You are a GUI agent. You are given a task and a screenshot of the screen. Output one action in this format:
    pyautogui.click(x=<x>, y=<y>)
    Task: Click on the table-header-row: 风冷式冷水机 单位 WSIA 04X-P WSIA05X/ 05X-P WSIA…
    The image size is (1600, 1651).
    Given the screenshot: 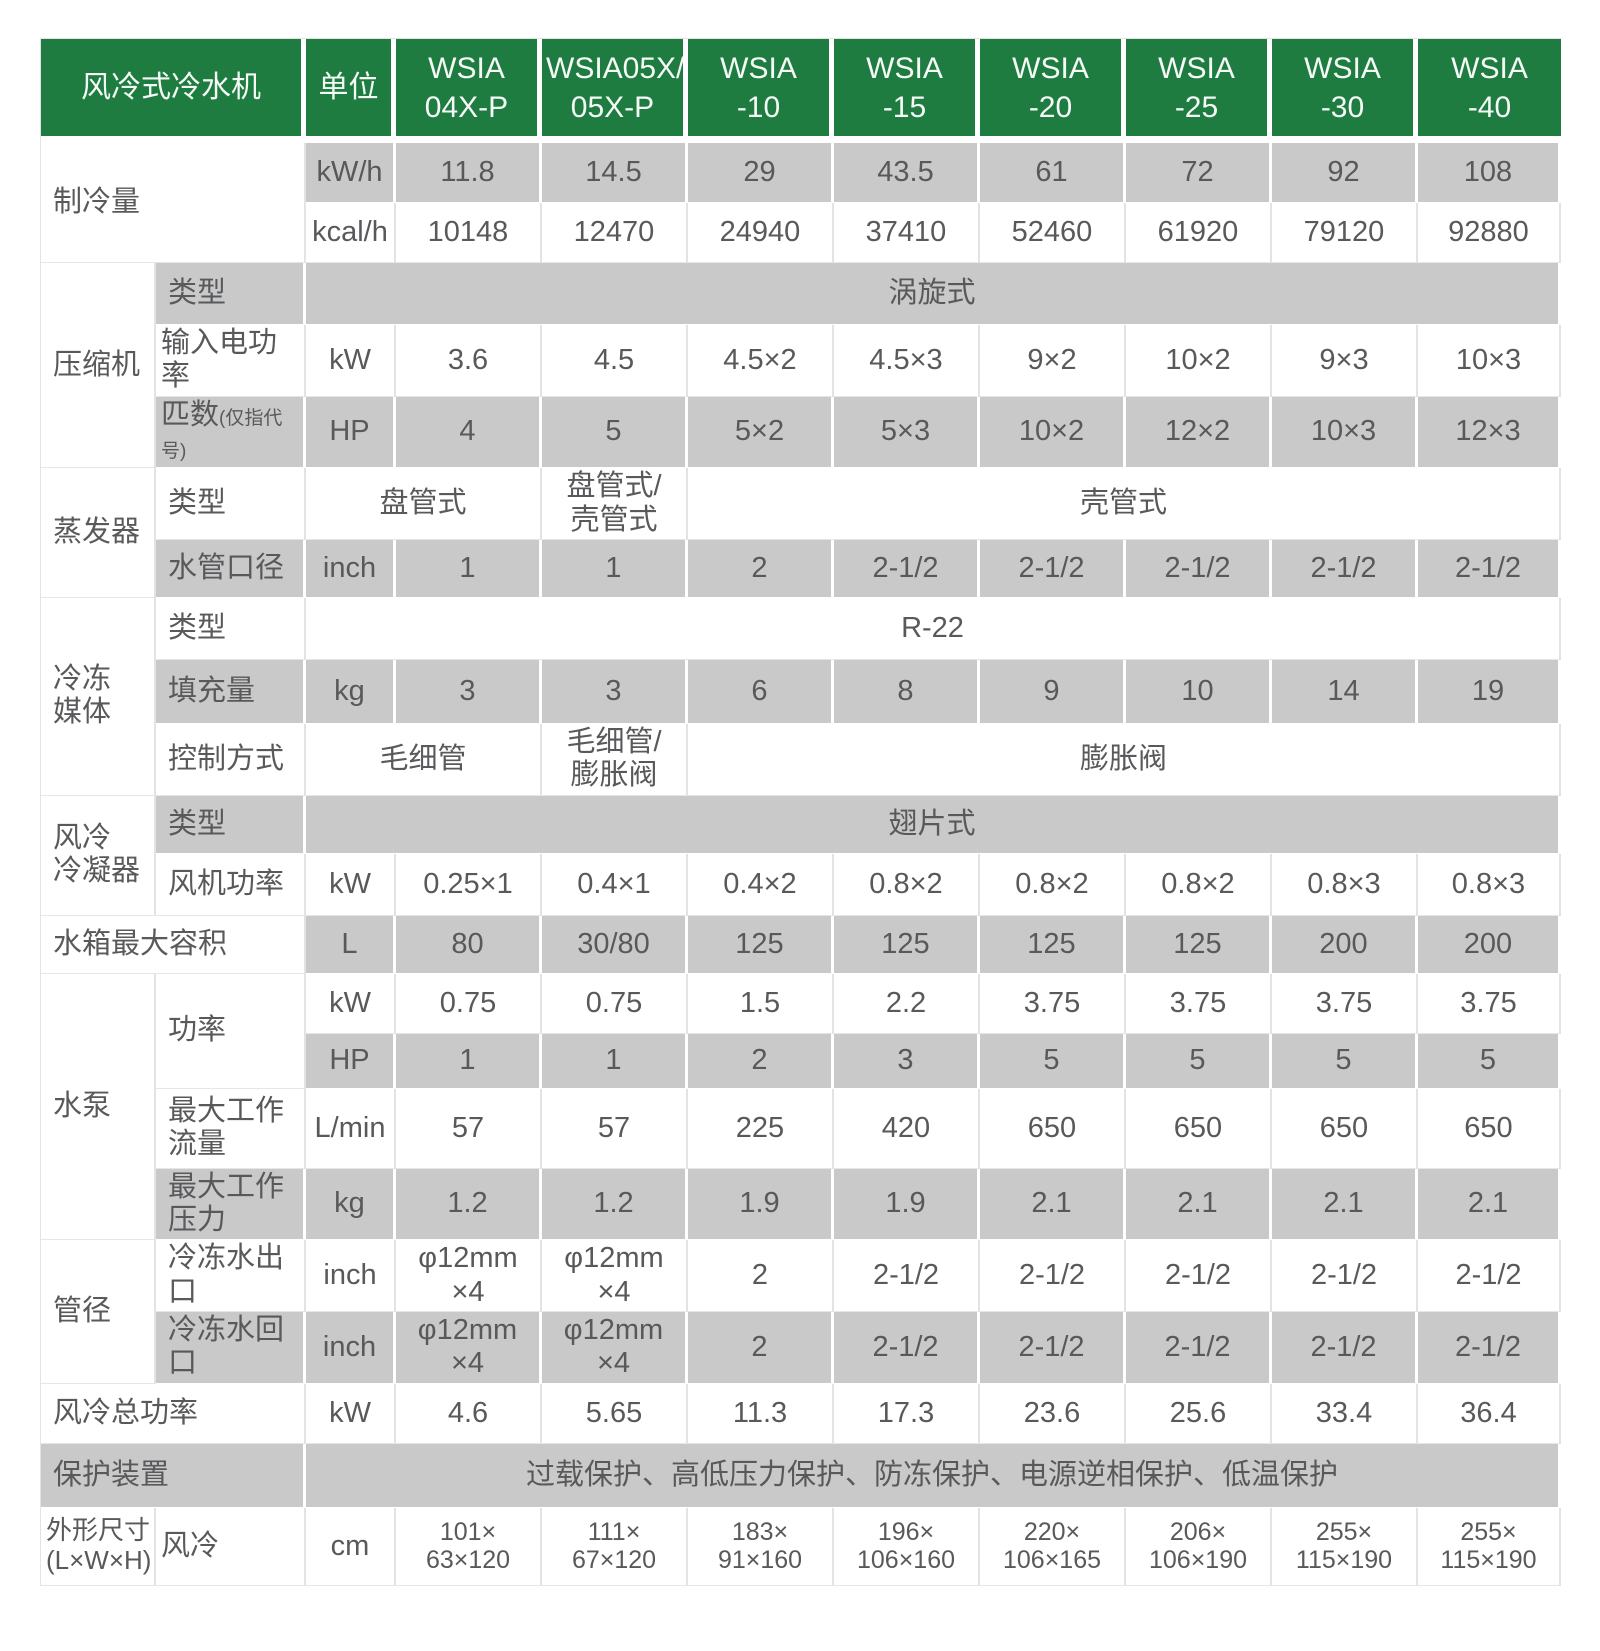 What is the action you would take?
    pyautogui.click(x=801, y=91)
    